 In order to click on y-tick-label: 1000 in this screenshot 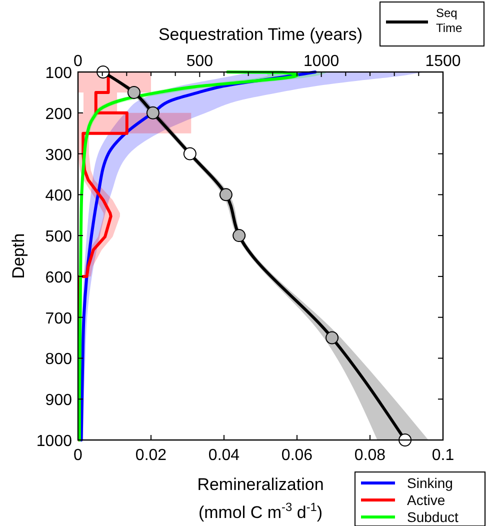, I will do `click(54, 441)`.